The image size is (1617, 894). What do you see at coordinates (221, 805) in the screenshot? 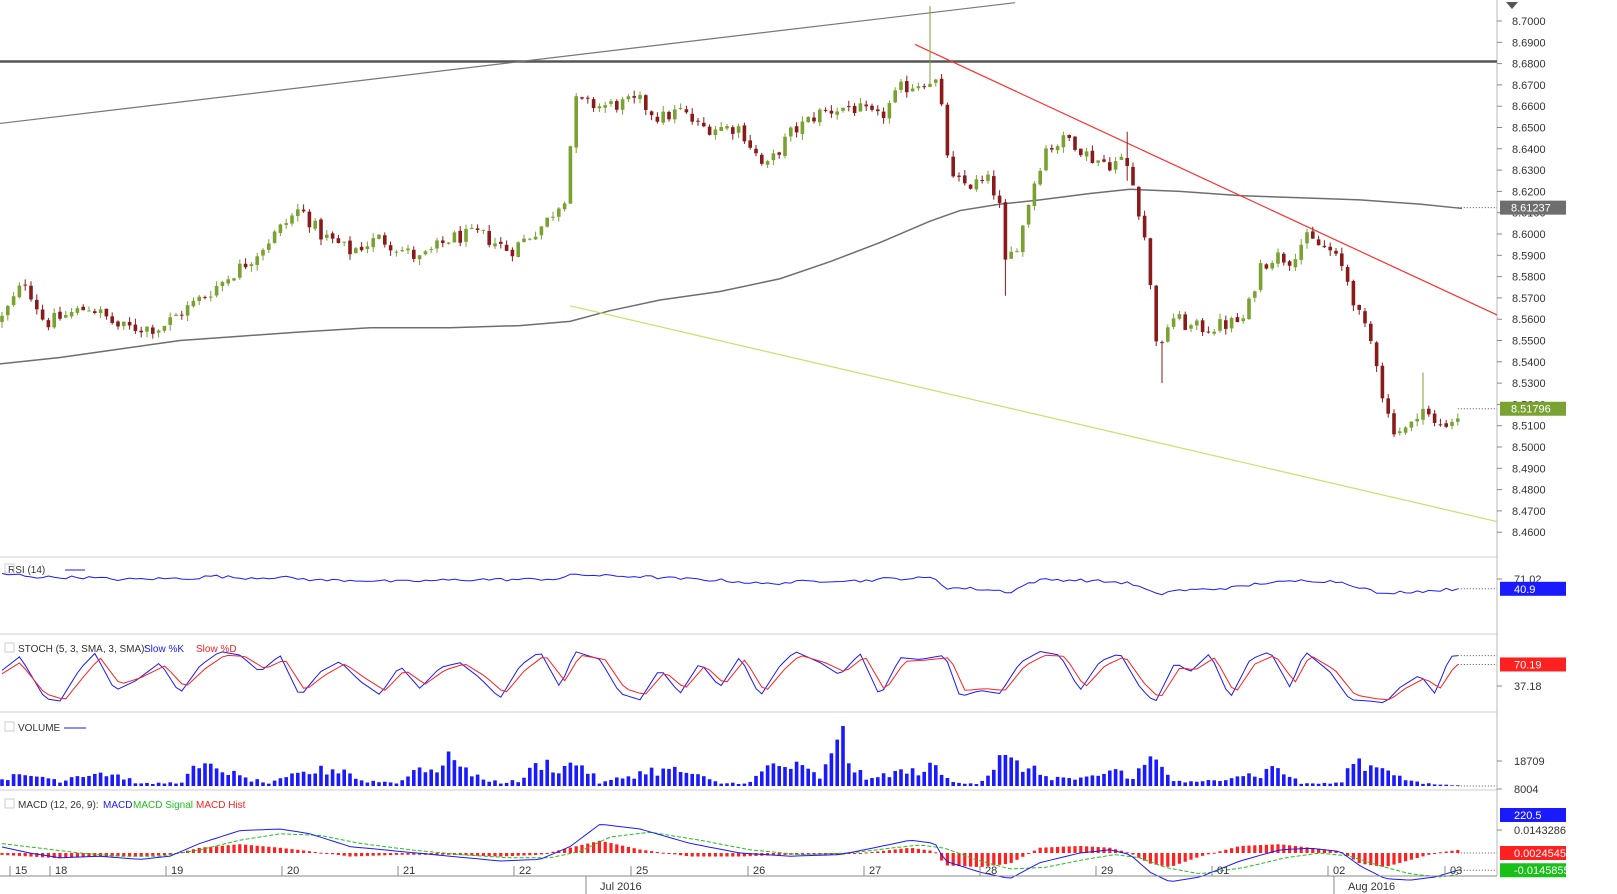
I see `macd-hist-label: MACD Hist` at bounding box center [221, 805].